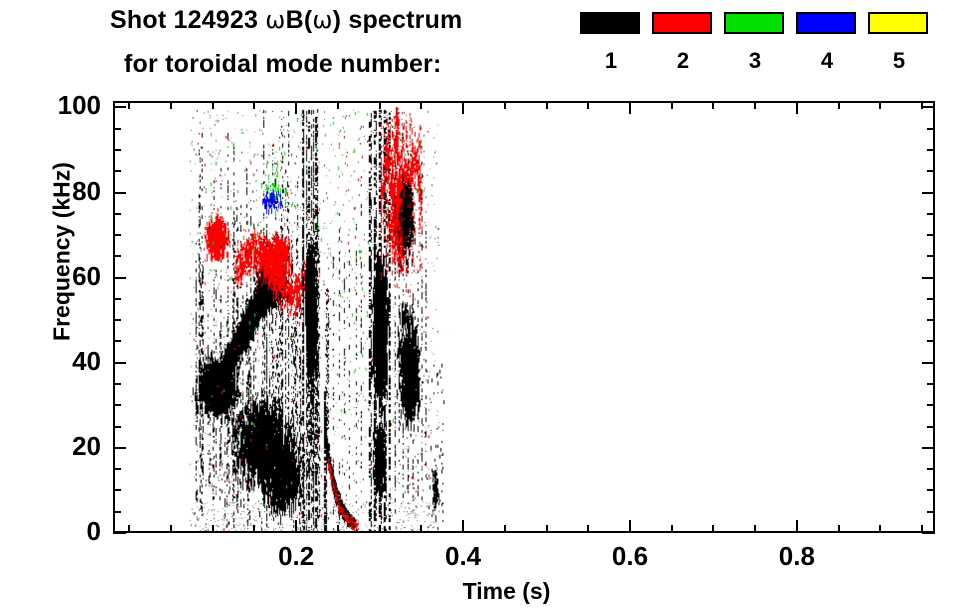  What do you see at coordinates (379, 529) in the screenshot?
I see `x-minor-tick-0.3` at bounding box center [379, 529].